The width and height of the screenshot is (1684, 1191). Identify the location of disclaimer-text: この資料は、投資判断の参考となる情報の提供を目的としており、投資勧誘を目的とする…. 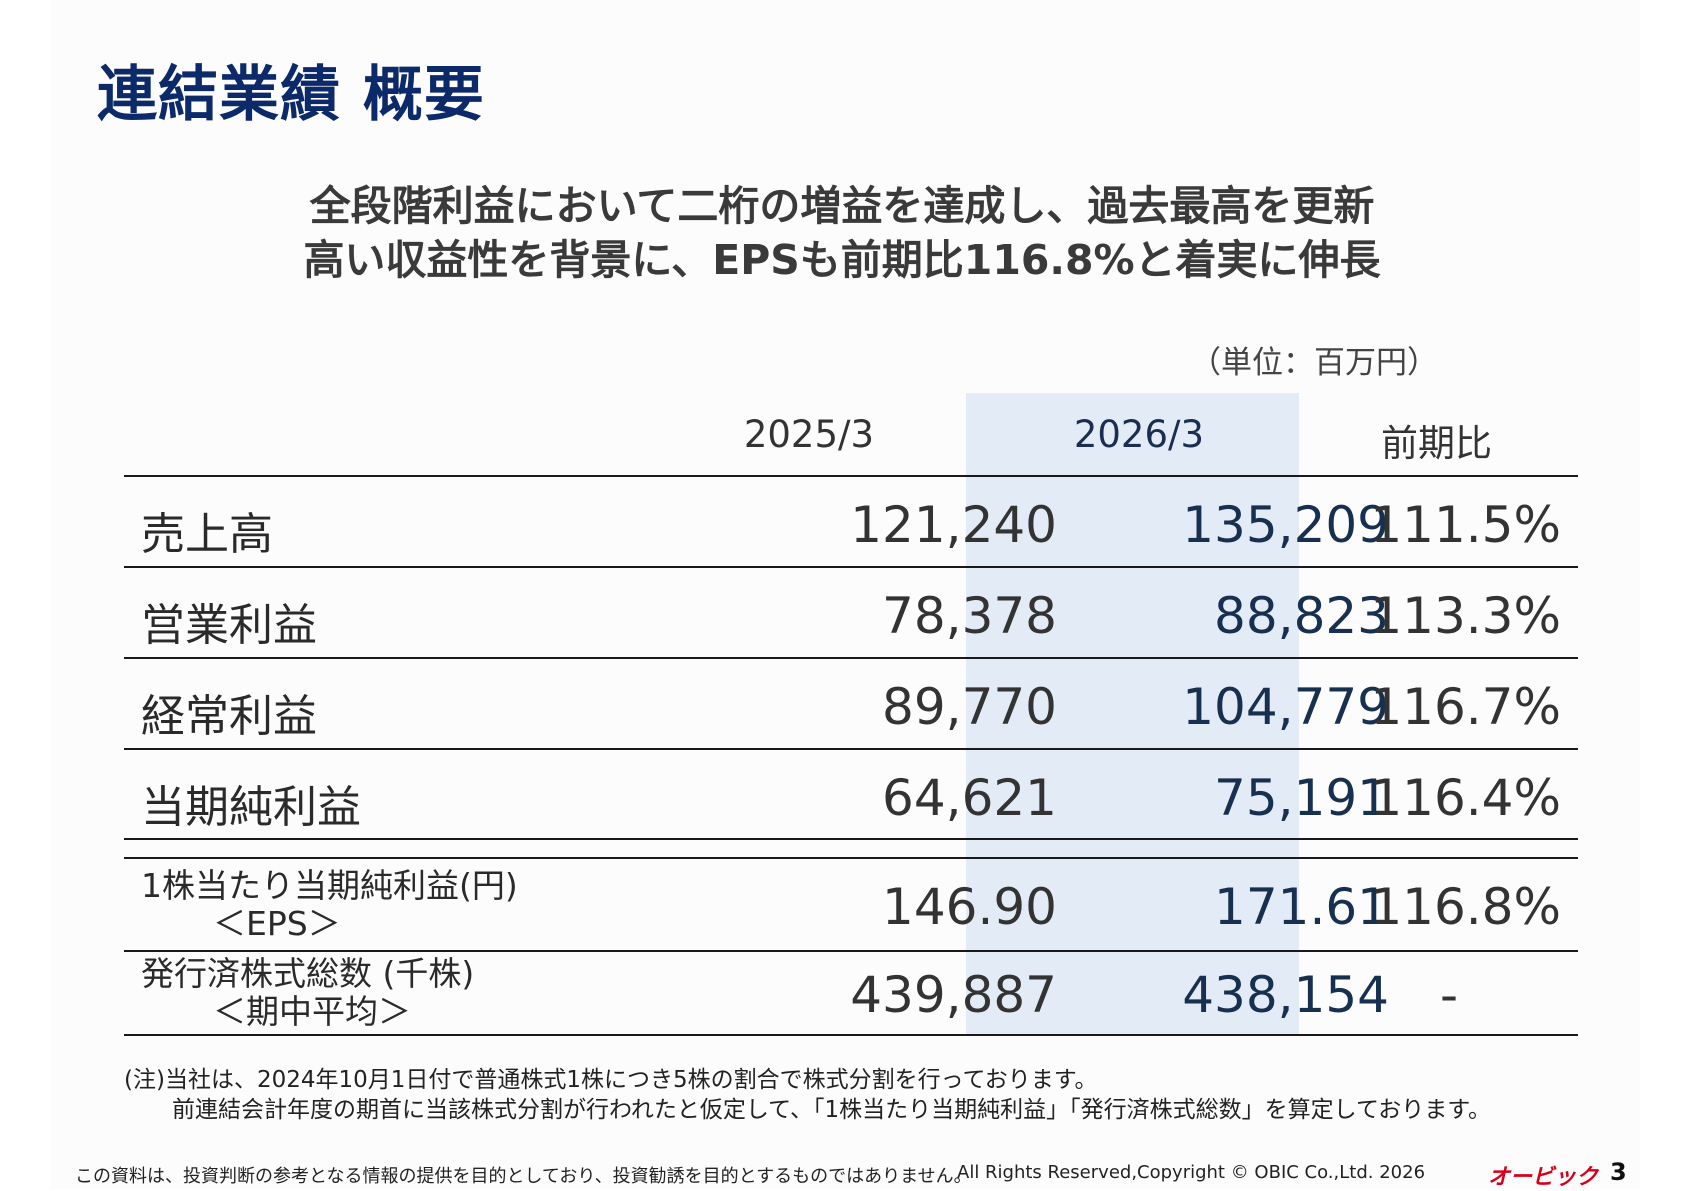
(523, 1176).